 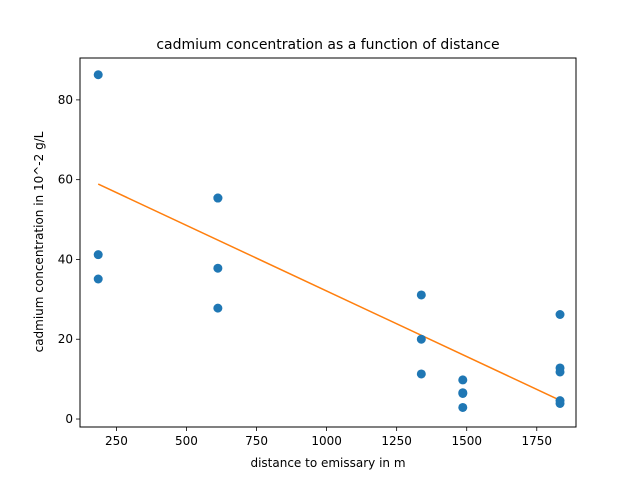 I want to click on x-tick-label: 250, so click(x=116, y=441).